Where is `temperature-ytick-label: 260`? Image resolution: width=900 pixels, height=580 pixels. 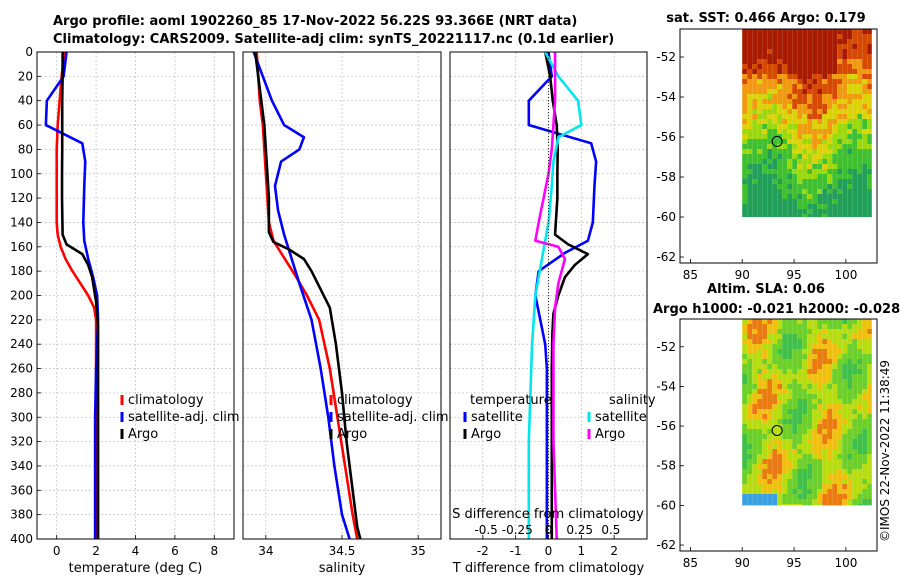
temperature-ytick-label: 260 is located at coordinates (21, 369).